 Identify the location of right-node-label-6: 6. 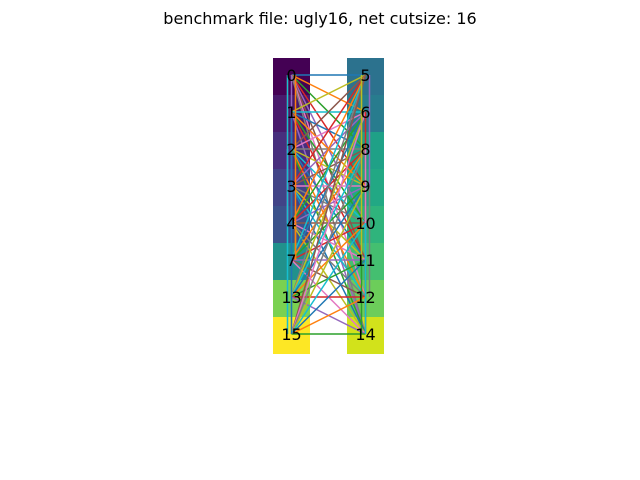
(365, 112).